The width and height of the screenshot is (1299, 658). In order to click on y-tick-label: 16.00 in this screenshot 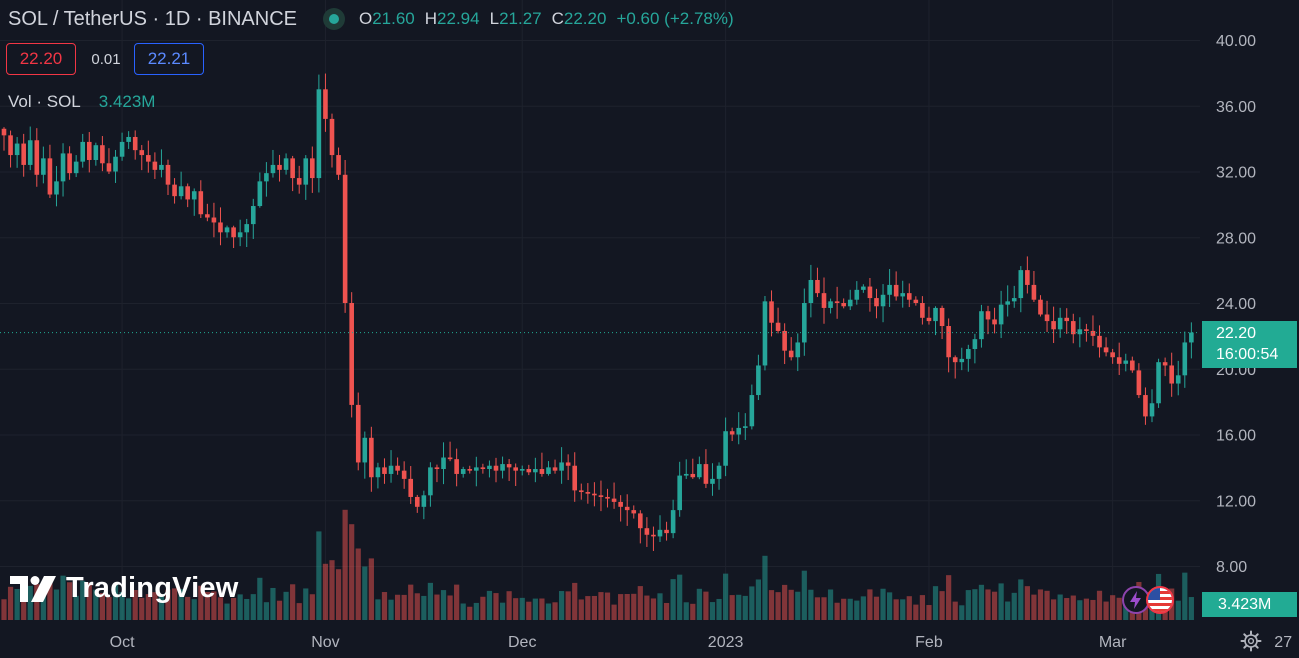, I will do `click(1236, 436)`.